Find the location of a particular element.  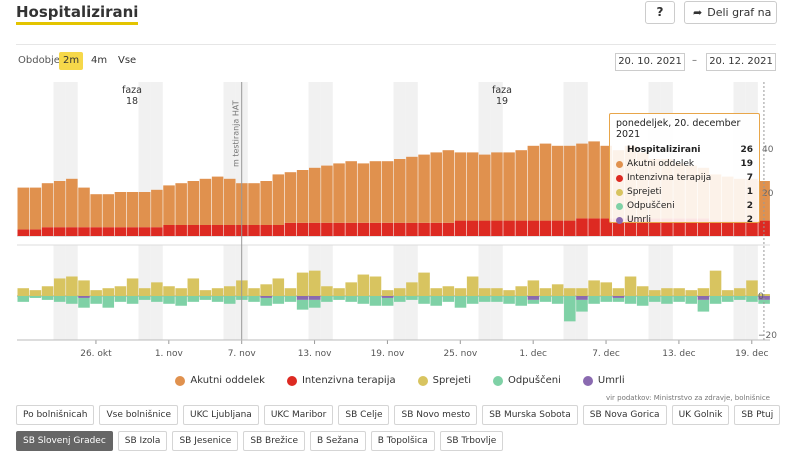

y-tick-label: 40 is located at coordinates (768, 150).